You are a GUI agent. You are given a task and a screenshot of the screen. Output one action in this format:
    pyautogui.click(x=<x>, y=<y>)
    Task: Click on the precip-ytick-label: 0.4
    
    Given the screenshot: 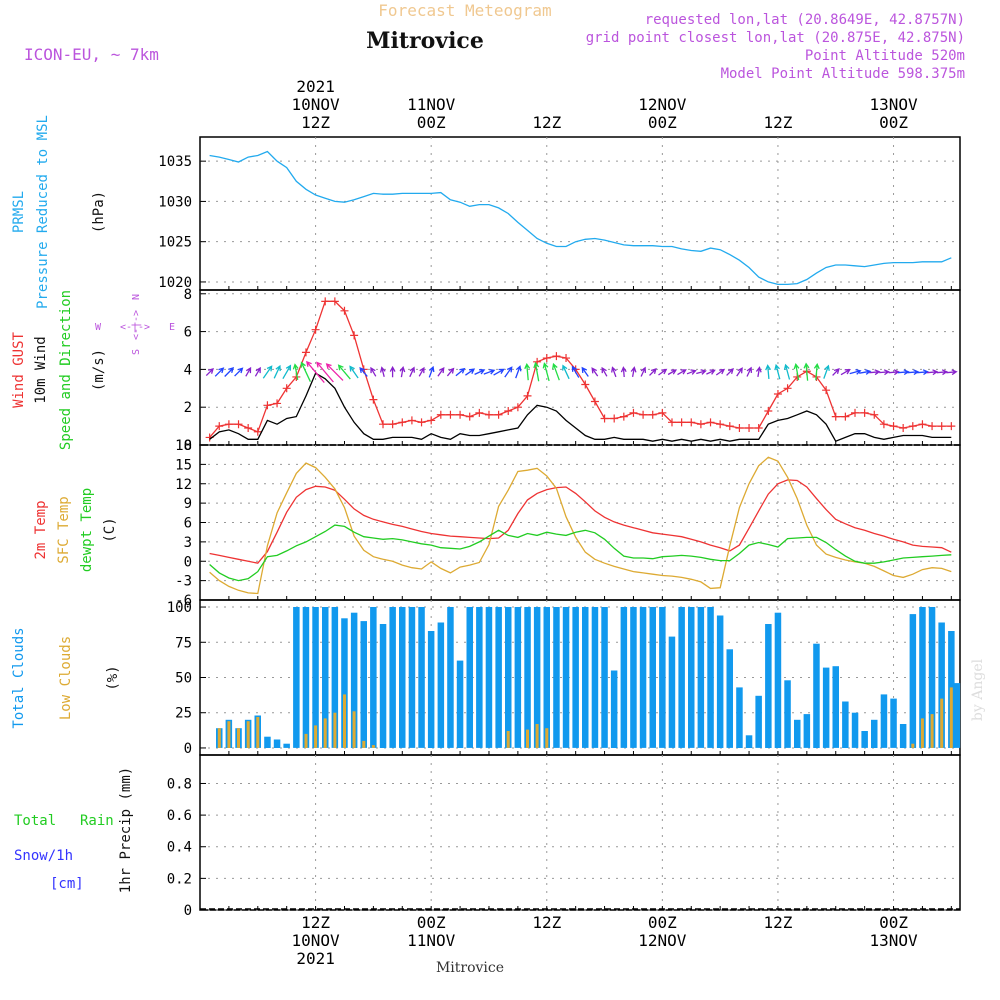 What is the action you would take?
    pyautogui.click(x=179, y=848)
    